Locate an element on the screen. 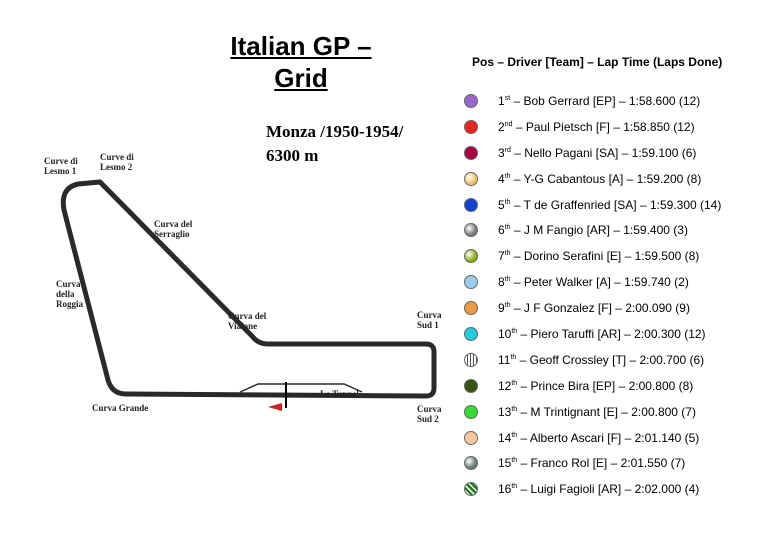  grid-entry-text: 8th – Peter Walker [A] – 1:59.740 (2) is located at coordinates (593, 282).